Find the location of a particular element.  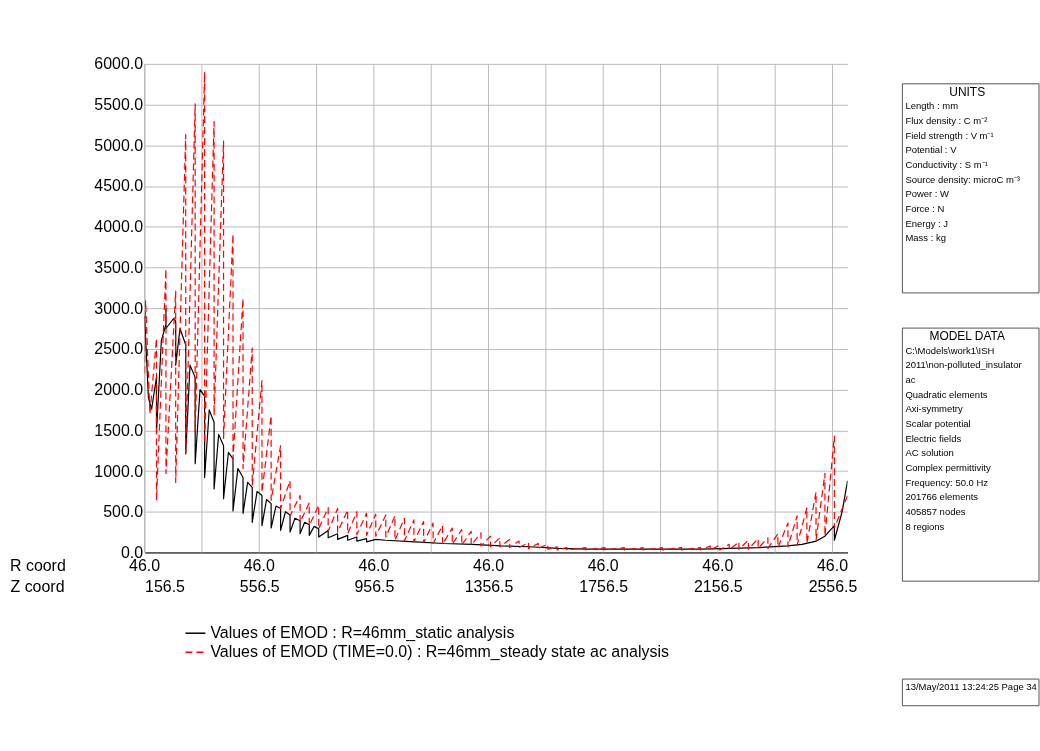

y-tick-label: 4000.0 is located at coordinates (119, 227).